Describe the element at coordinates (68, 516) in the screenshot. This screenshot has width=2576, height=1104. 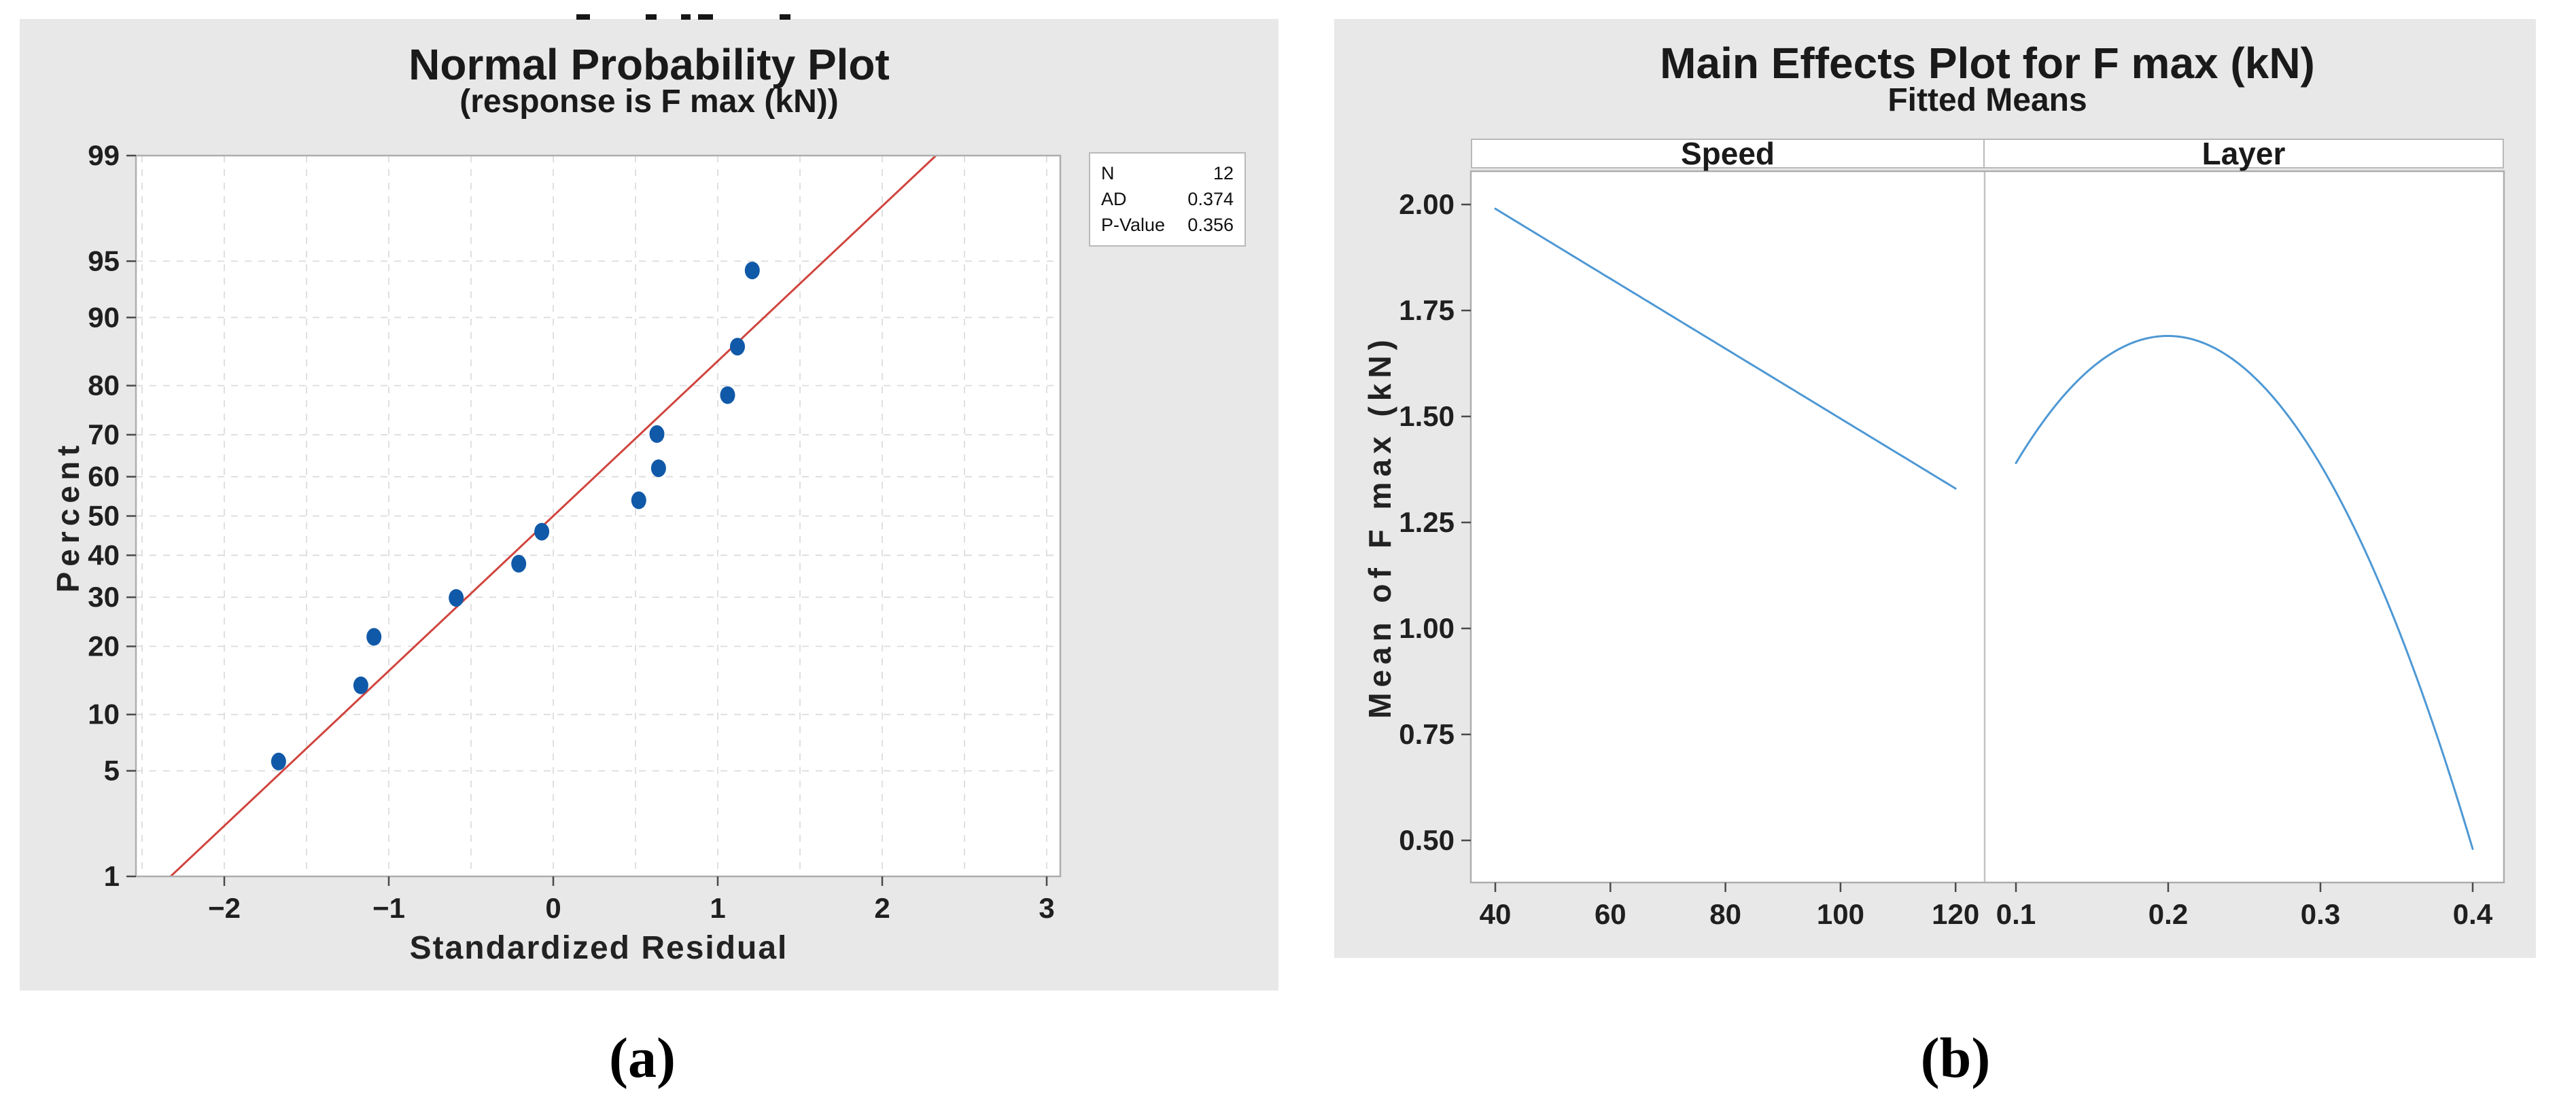
I see `chart-a-y-axis-title: Percent` at that location.